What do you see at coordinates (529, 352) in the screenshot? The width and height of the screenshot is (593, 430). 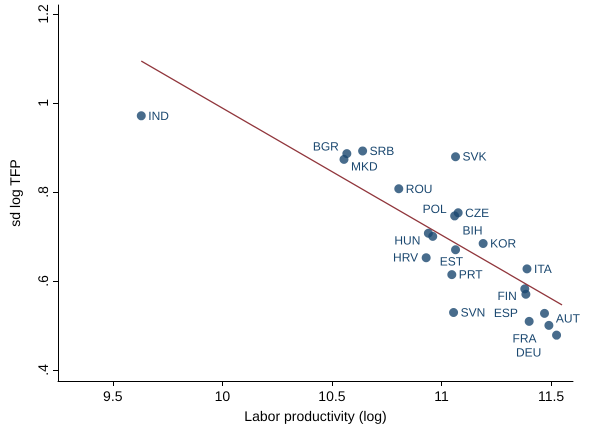 I see `annotation: DEU` at bounding box center [529, 352].